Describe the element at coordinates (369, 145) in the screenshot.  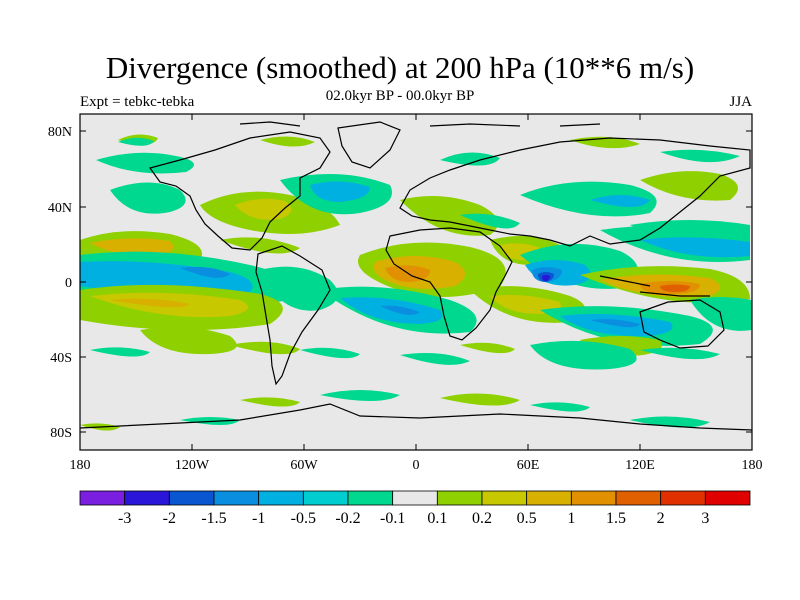
I see `coastline-greenland` at that location.